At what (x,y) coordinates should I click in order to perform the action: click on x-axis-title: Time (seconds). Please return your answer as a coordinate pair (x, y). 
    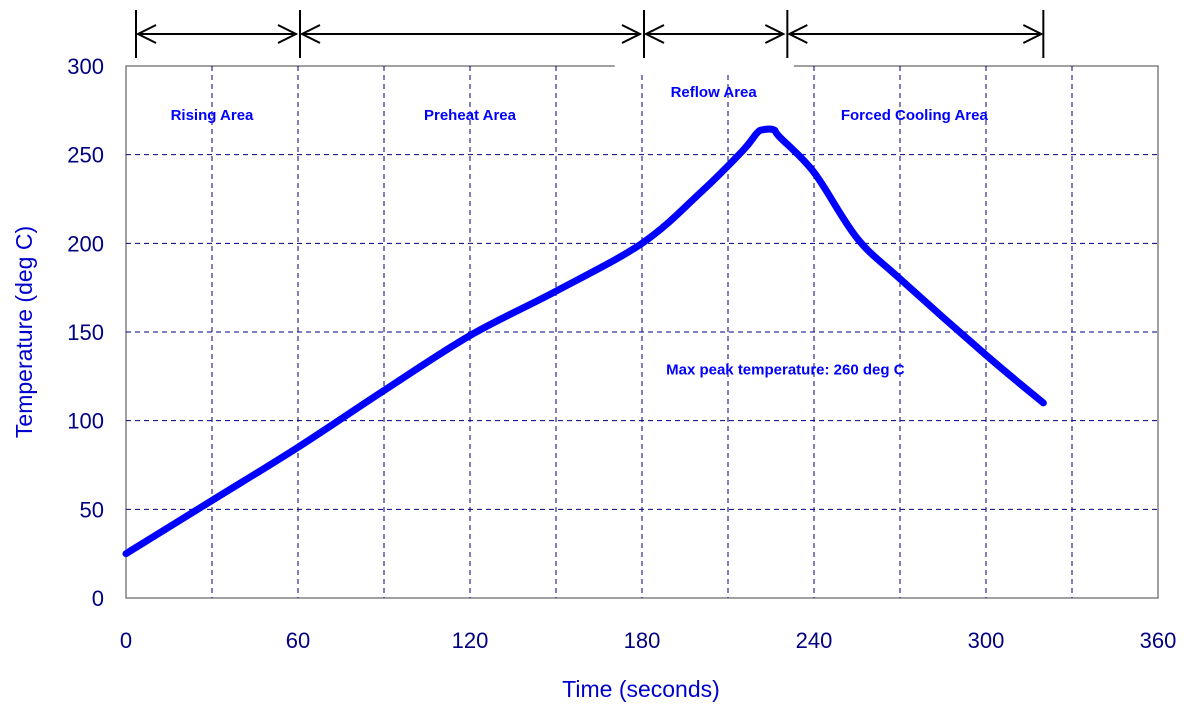
    Looking at the image, I should click on (641, 689).